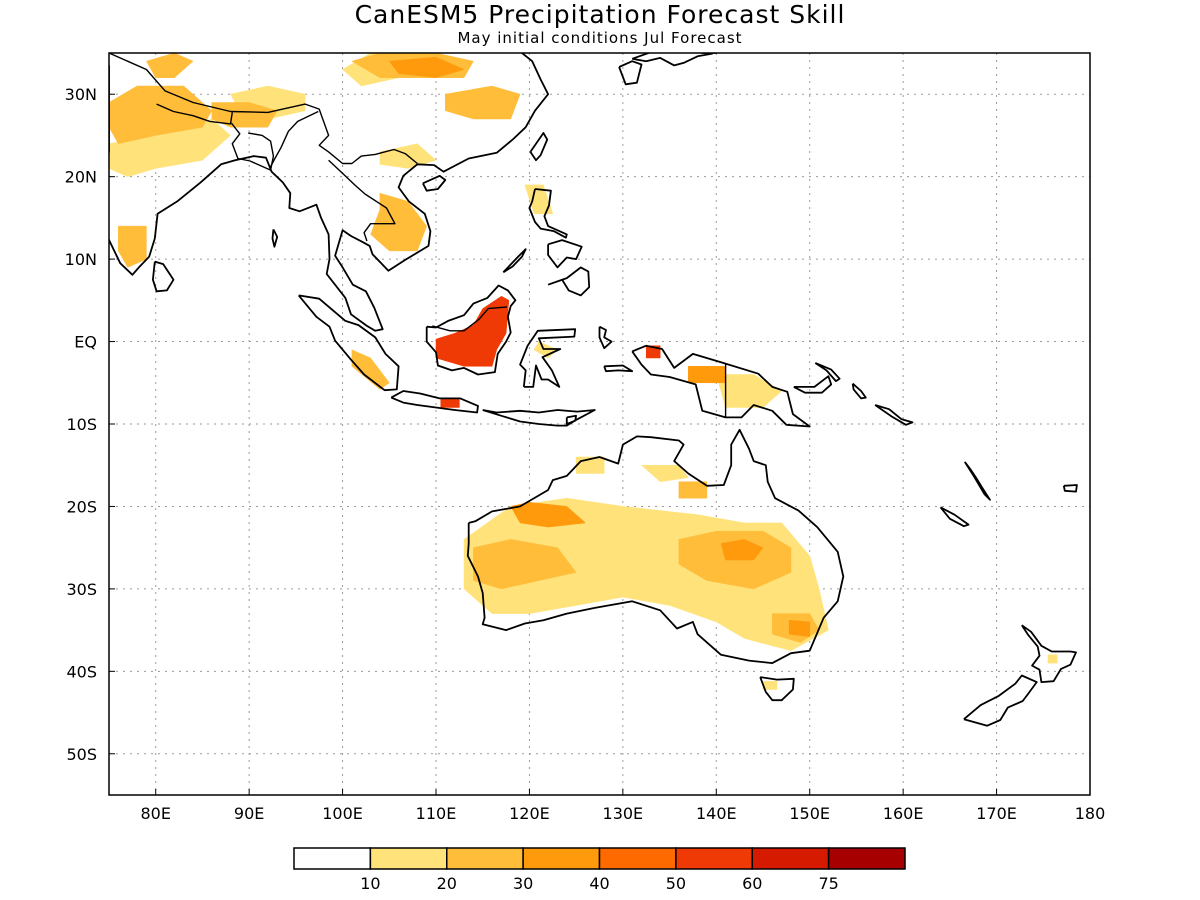  What do you see at coordinates (977, 481) in the screenshot?
I see `coastline-vanuatu` at bounding box center [977, 481].